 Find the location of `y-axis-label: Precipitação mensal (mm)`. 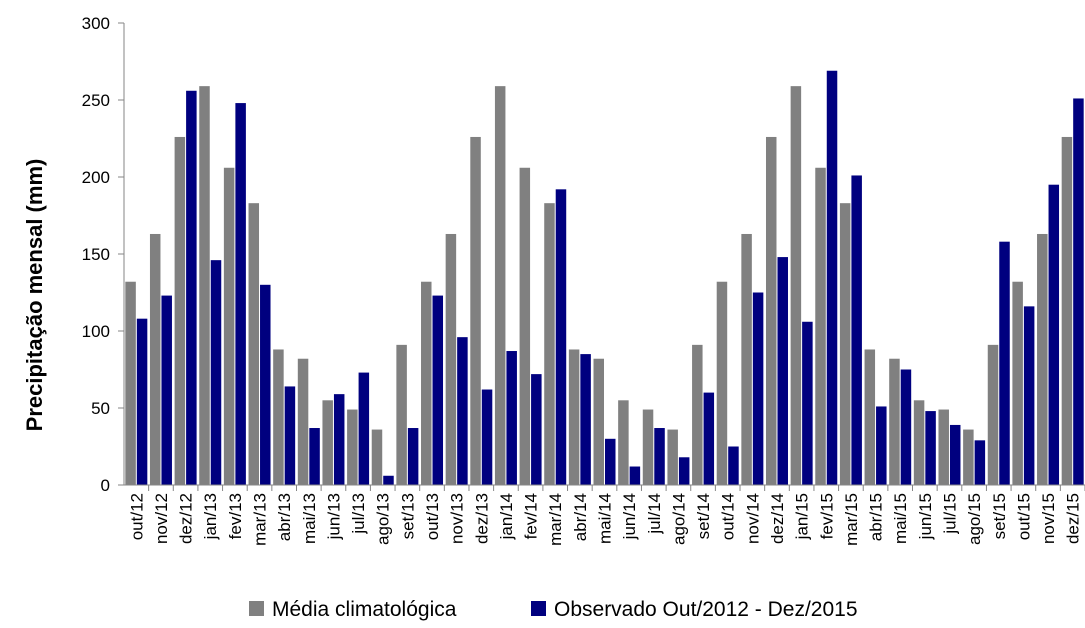

y-axis-label: Precipitação mensal (mm) is located at coordinates (34, 295).